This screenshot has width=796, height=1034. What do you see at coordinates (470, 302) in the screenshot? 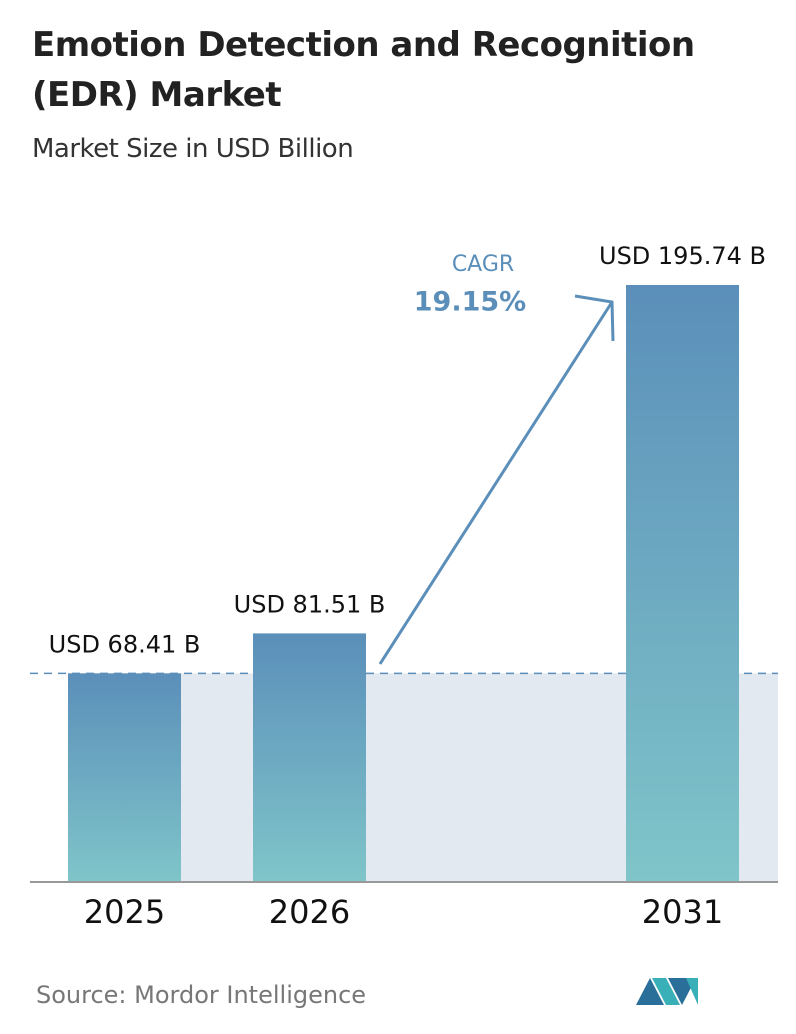
I see `cagr-value: 19.15%` at bounding box center [470, 302].